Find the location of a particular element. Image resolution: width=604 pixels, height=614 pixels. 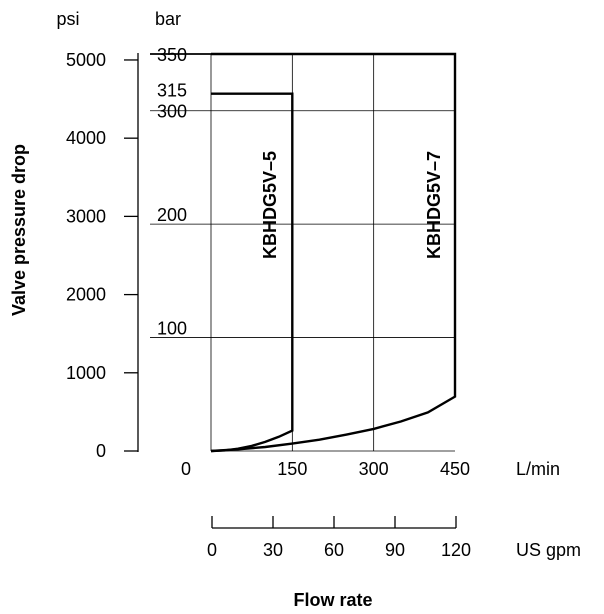

psi-tick-label: 0 is located at coordinates (101, 451).